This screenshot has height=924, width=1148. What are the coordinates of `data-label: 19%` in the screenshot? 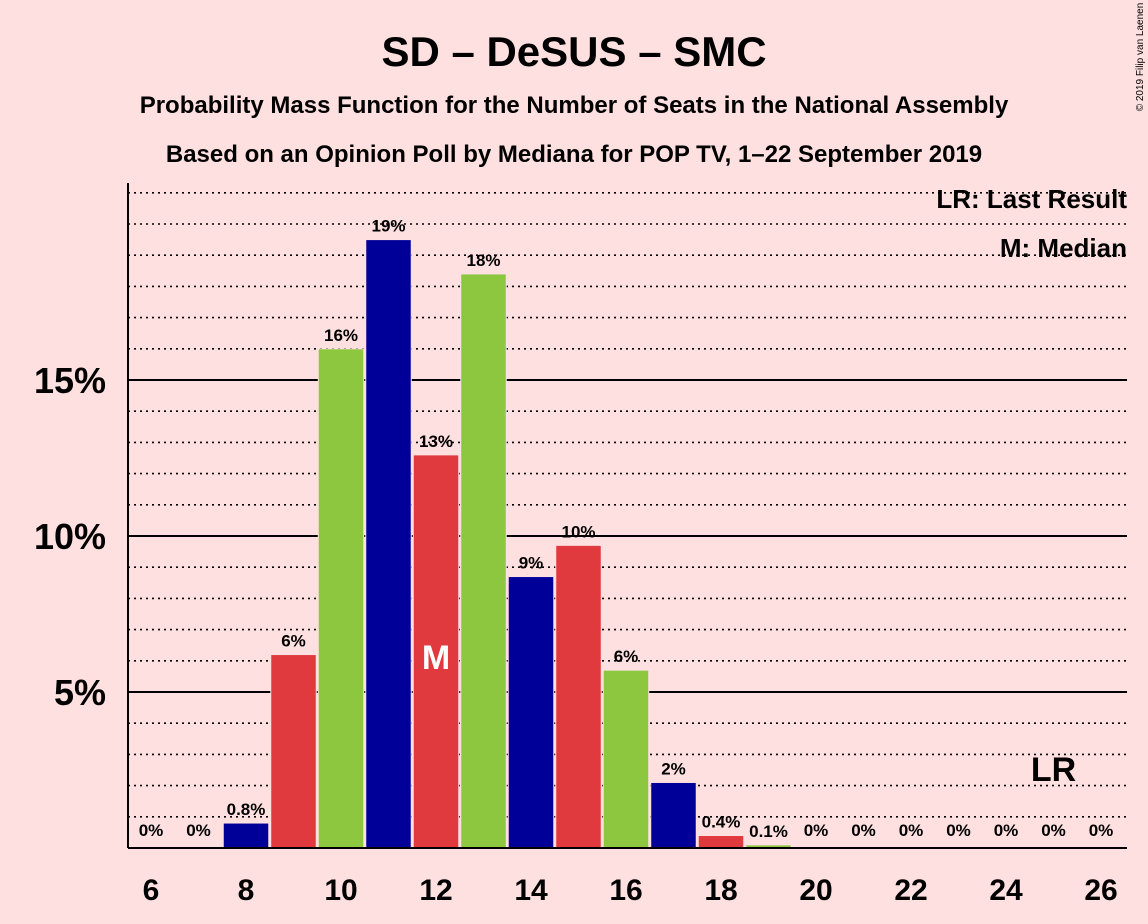 It's located at (388, 226).